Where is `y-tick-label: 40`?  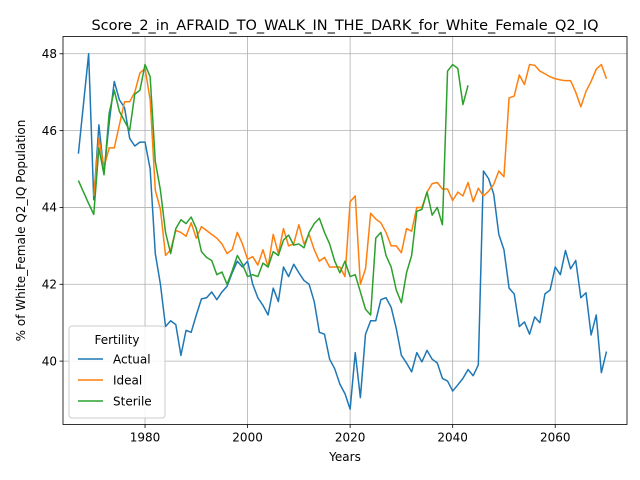
y-tick-label: 40 is located at coordinates (49, 361).